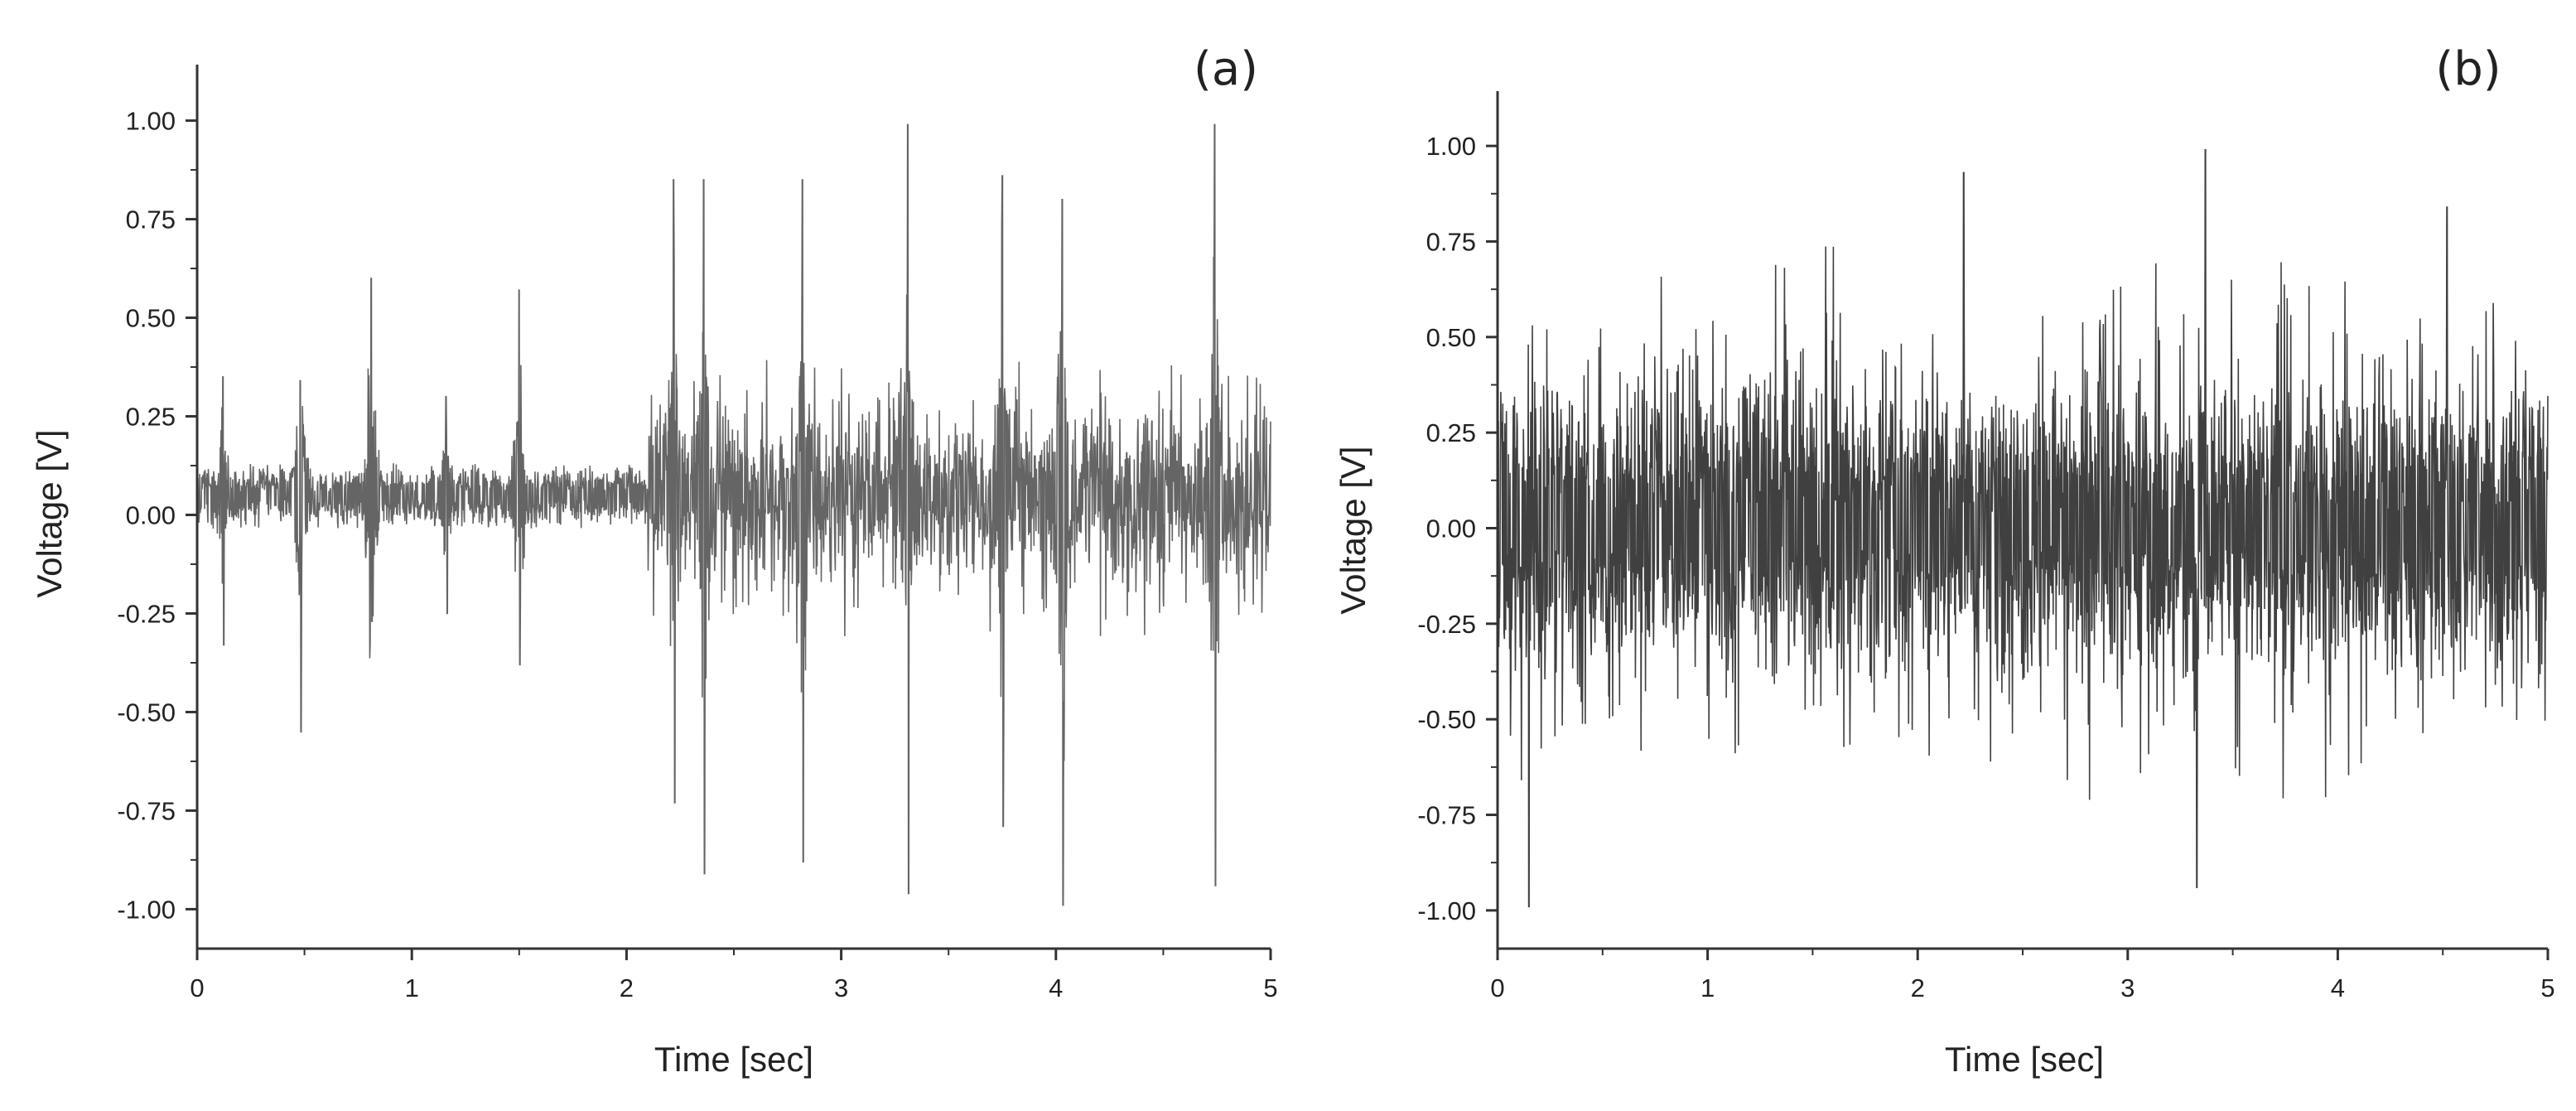  What do you see at coordinates (1451, 529) in the screenshot?
I see `y-tick-label-b: 0.00` at bounding box center [1451, 529].